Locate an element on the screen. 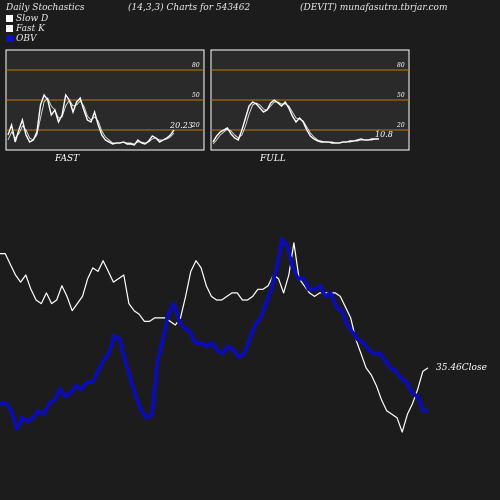 The image size is (500, 500). legend-label: Slow D is located at coordinates (32, 19).